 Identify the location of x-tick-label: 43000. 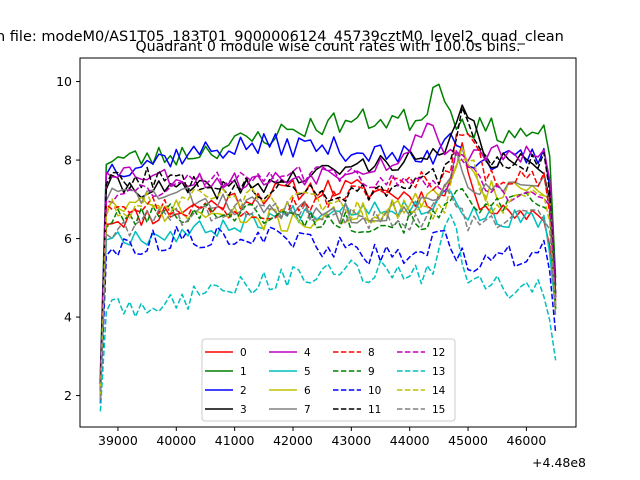
(351, 440).